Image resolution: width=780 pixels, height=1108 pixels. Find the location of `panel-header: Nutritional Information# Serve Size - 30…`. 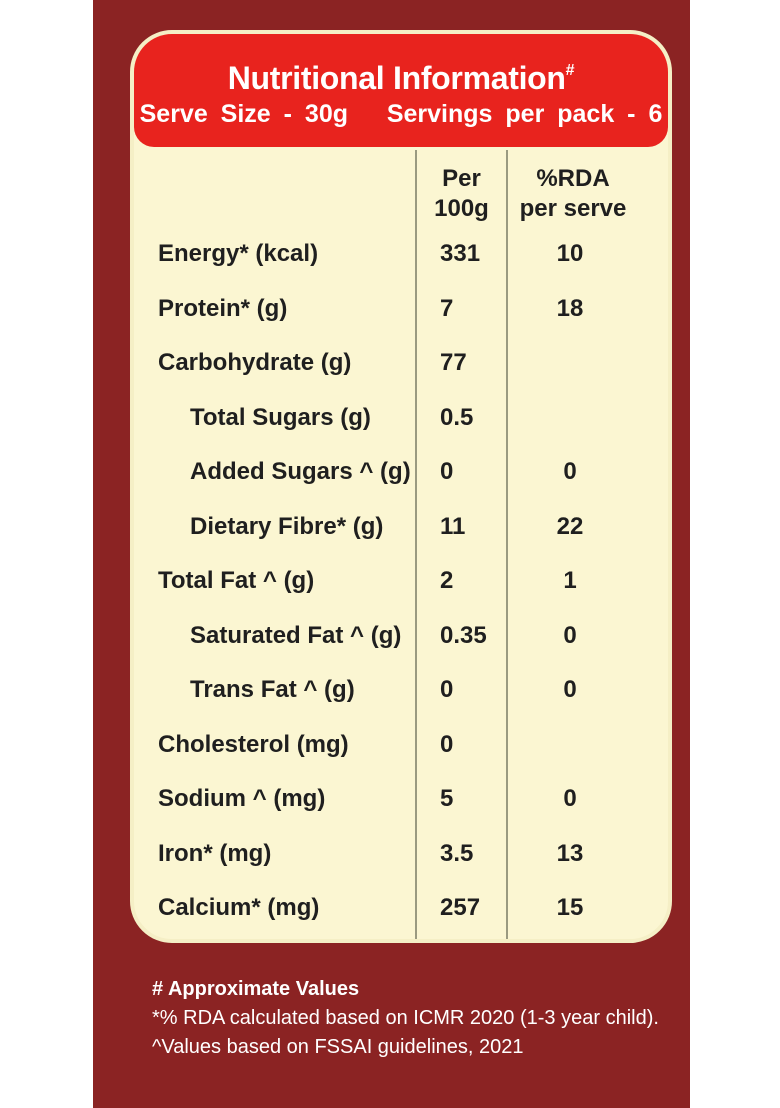

panel-header: Nutritional Information# Serve Size - 30… is located at coordinates (401, 90).